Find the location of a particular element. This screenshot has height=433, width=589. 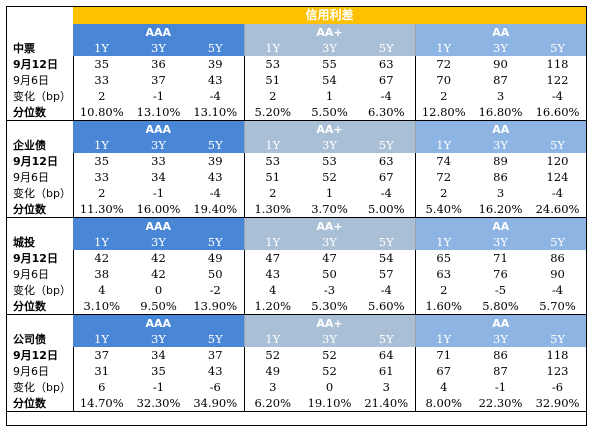

value-cell: 12.80% is located at coordinates (443, 112).